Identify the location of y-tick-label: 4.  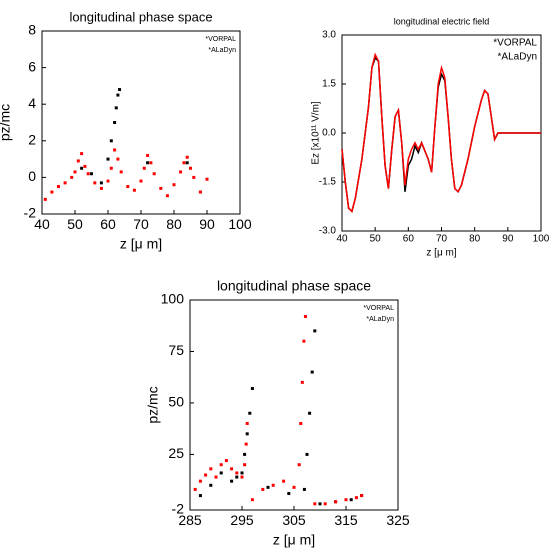
(32, 103).